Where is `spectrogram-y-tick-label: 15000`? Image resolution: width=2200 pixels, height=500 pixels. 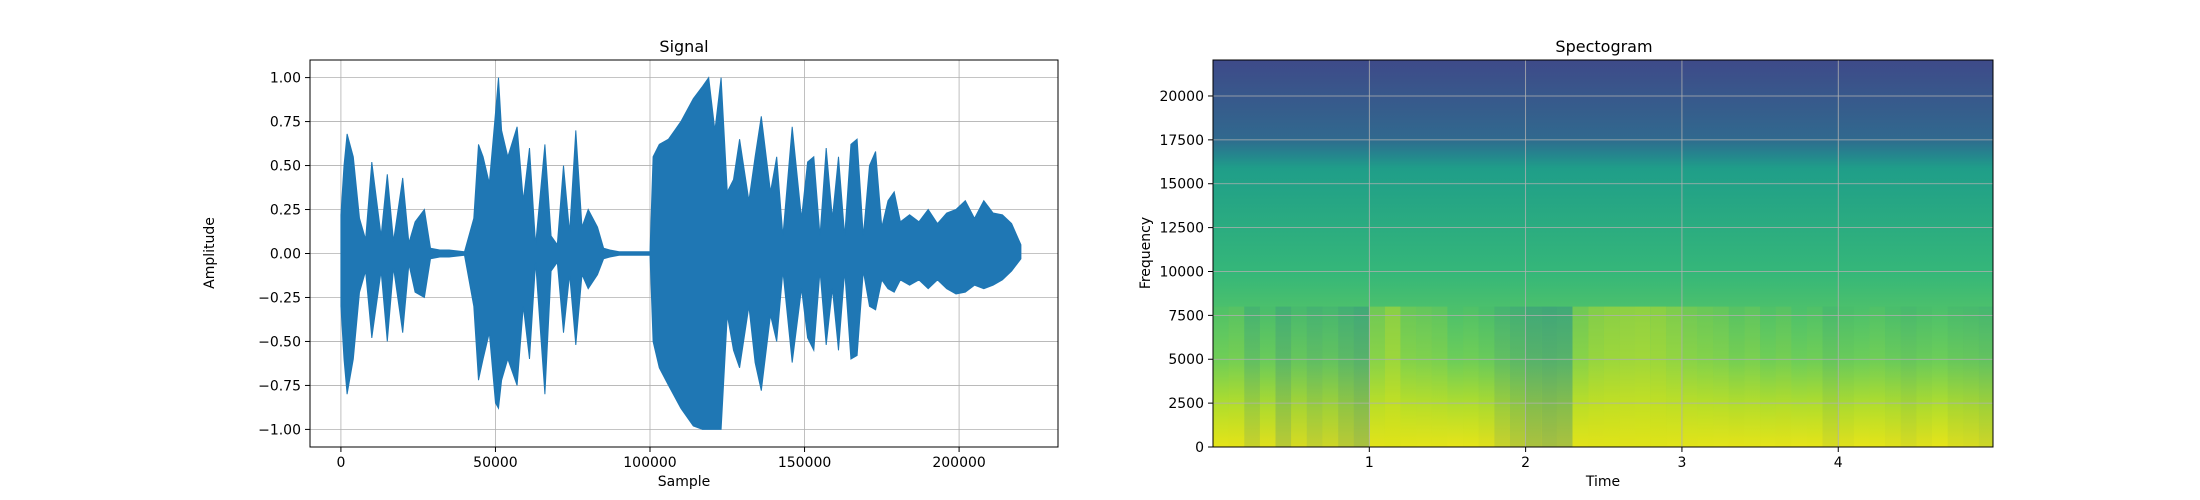 spectrogram-y-tick-label: 15000 is located at coordinates (1181, 185).